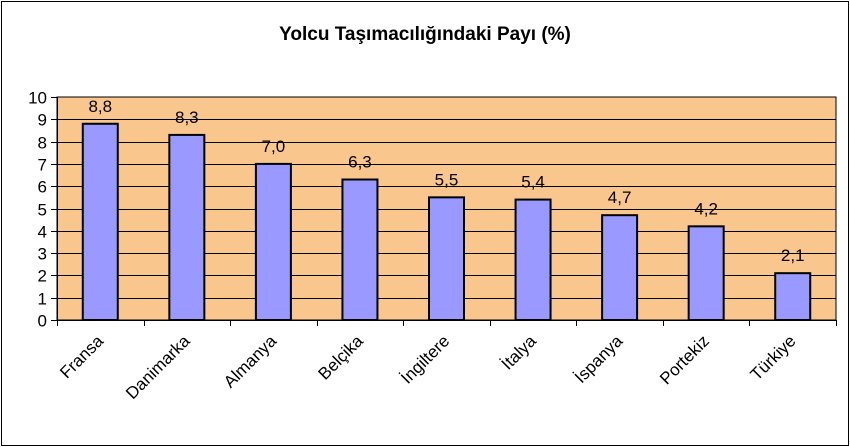 This screenshot has width=850, height=447. What do you see at coordinates (519, 352) in the screenshot?
I see `category-label: İtalya` at bounding box center [519, 352].